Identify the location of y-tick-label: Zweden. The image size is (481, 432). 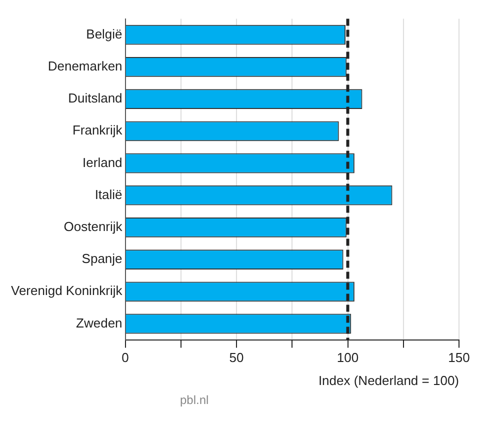
(99, 322).